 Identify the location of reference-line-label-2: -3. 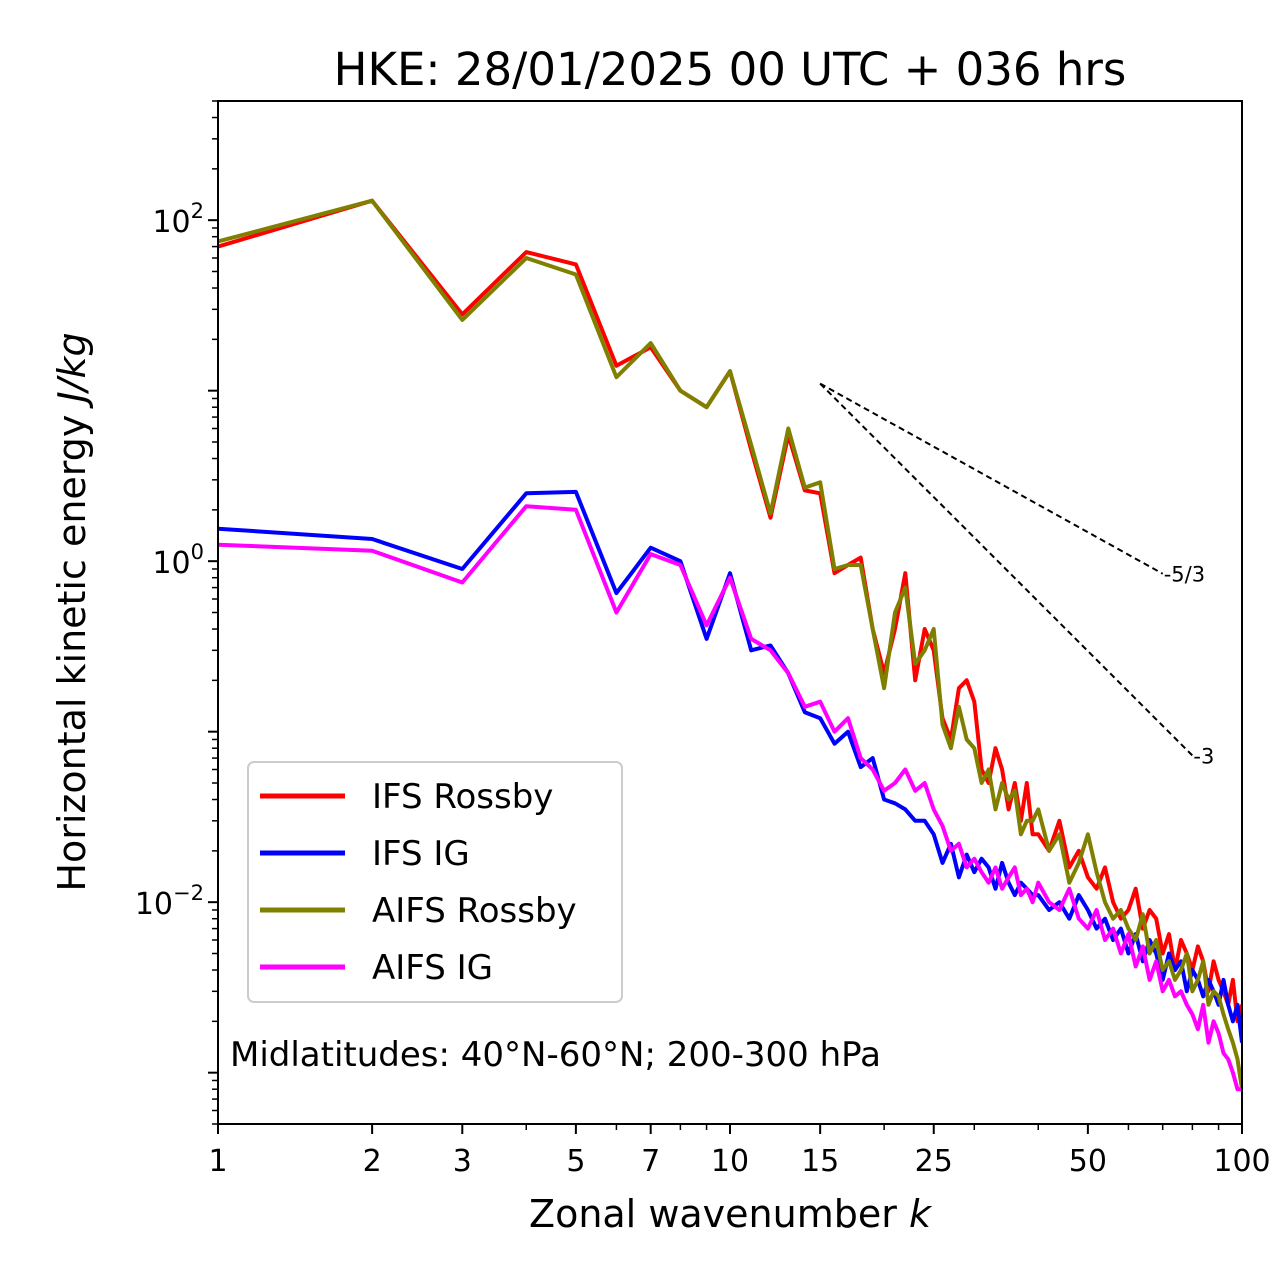
(1203, 756).